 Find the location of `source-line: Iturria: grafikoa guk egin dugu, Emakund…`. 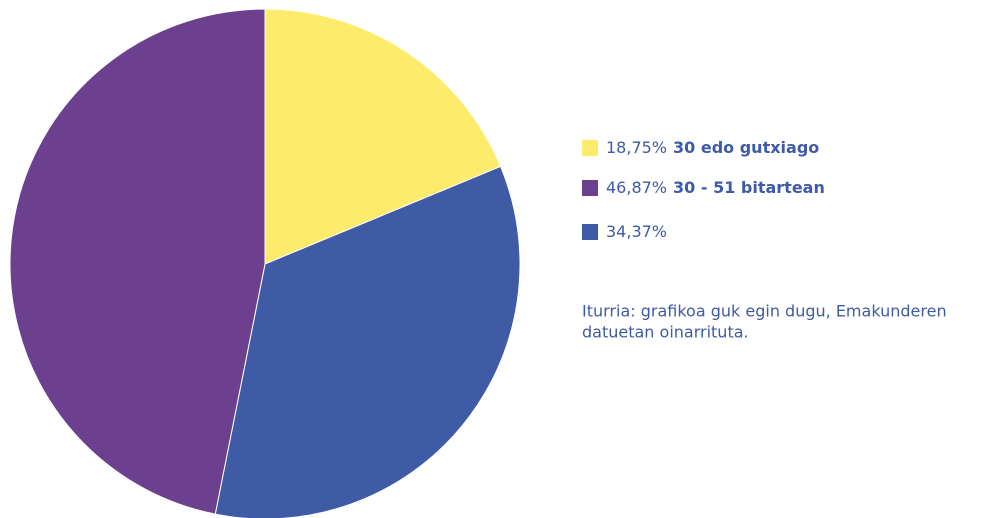

source-line: Iturria: grafikoa guk egin dugu, Emakund… is located at coordinates (764, 311).